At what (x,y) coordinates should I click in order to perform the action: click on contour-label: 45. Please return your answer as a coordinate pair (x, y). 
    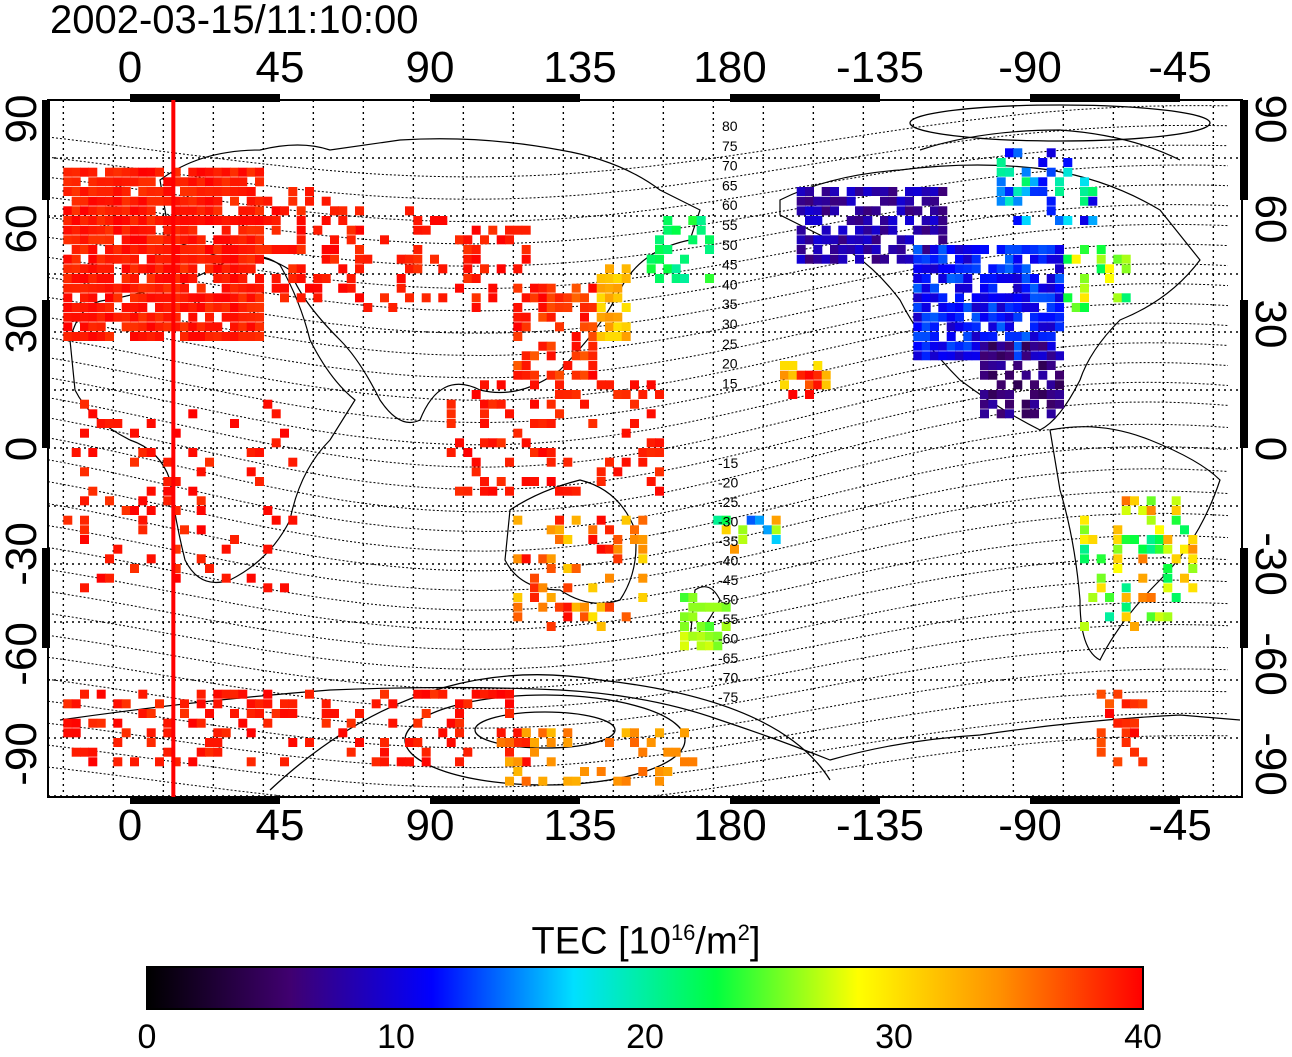
    Looking at the image, I should click on (730, 265).